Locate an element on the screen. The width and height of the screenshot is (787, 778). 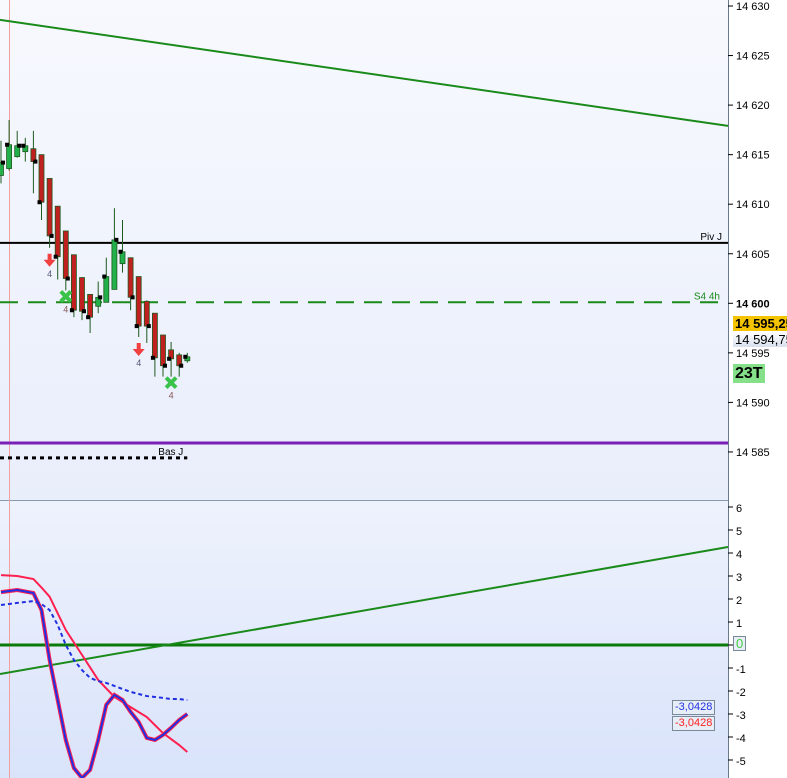
price-tick-label: 14 600 is located at coordinates (753, 304).